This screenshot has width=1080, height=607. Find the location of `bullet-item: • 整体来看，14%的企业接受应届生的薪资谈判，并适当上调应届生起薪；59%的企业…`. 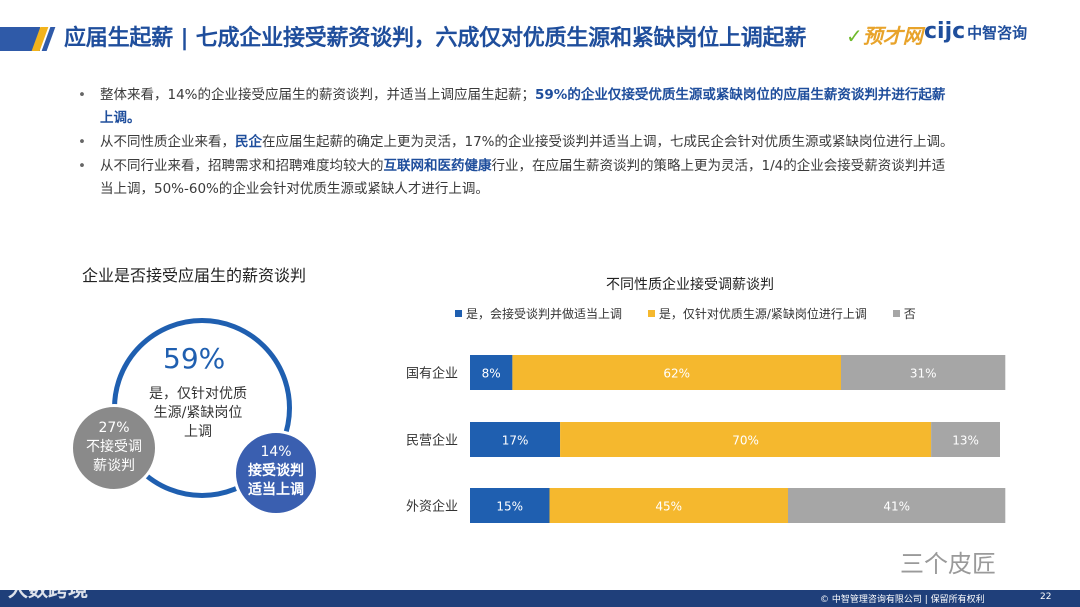

bullet-item: • 整体来看，14%的企业接受应届生的薪资谈判，并适当上调应届生起薪；59%的企业… is located at coordinates (518, 107).